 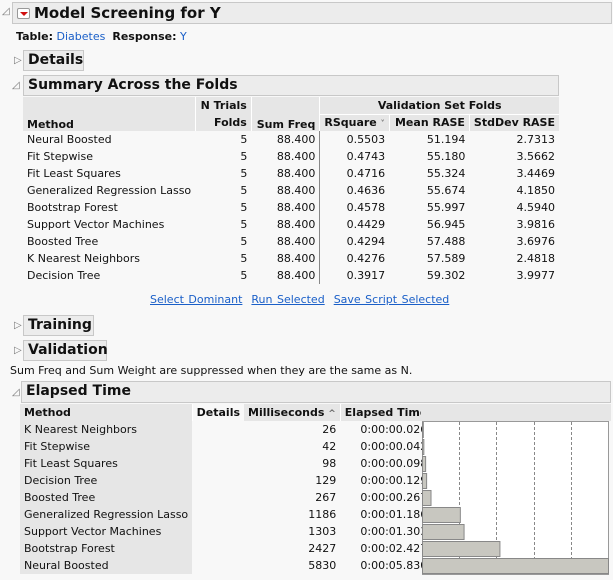 What do you see at coordinates (196, 299) in the screenshot?
I see `select-dominant-link: Select Dominant` at bounding box center [196, 299].